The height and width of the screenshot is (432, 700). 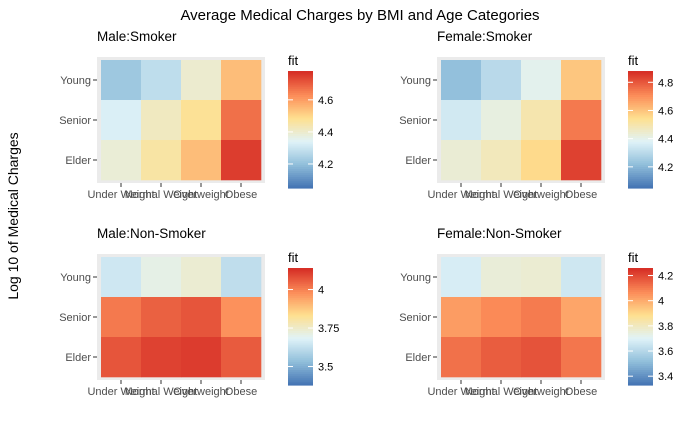 I want to click on panel-title: Female:Smoker, so click(x=485, y=36).